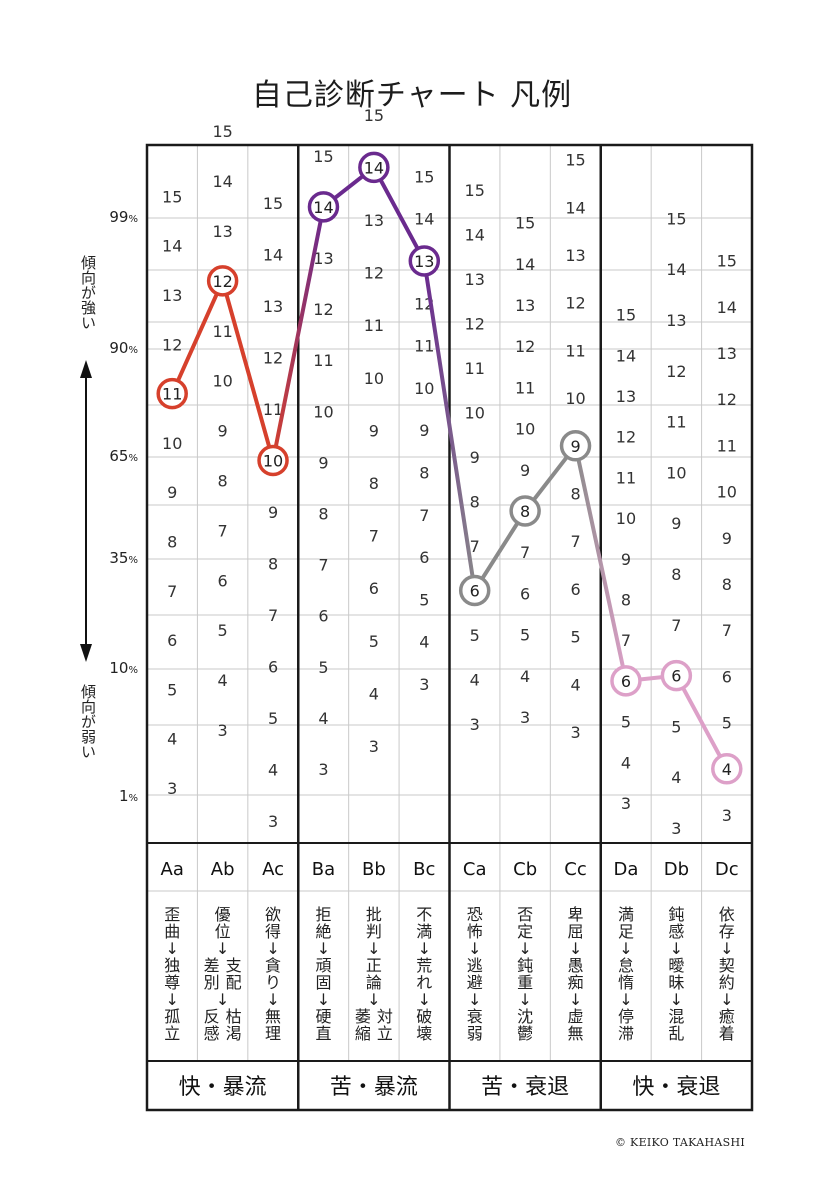  Describe the element at coordinates (475, 869) in the screenshot. I see `column-code: Ca` at that location.